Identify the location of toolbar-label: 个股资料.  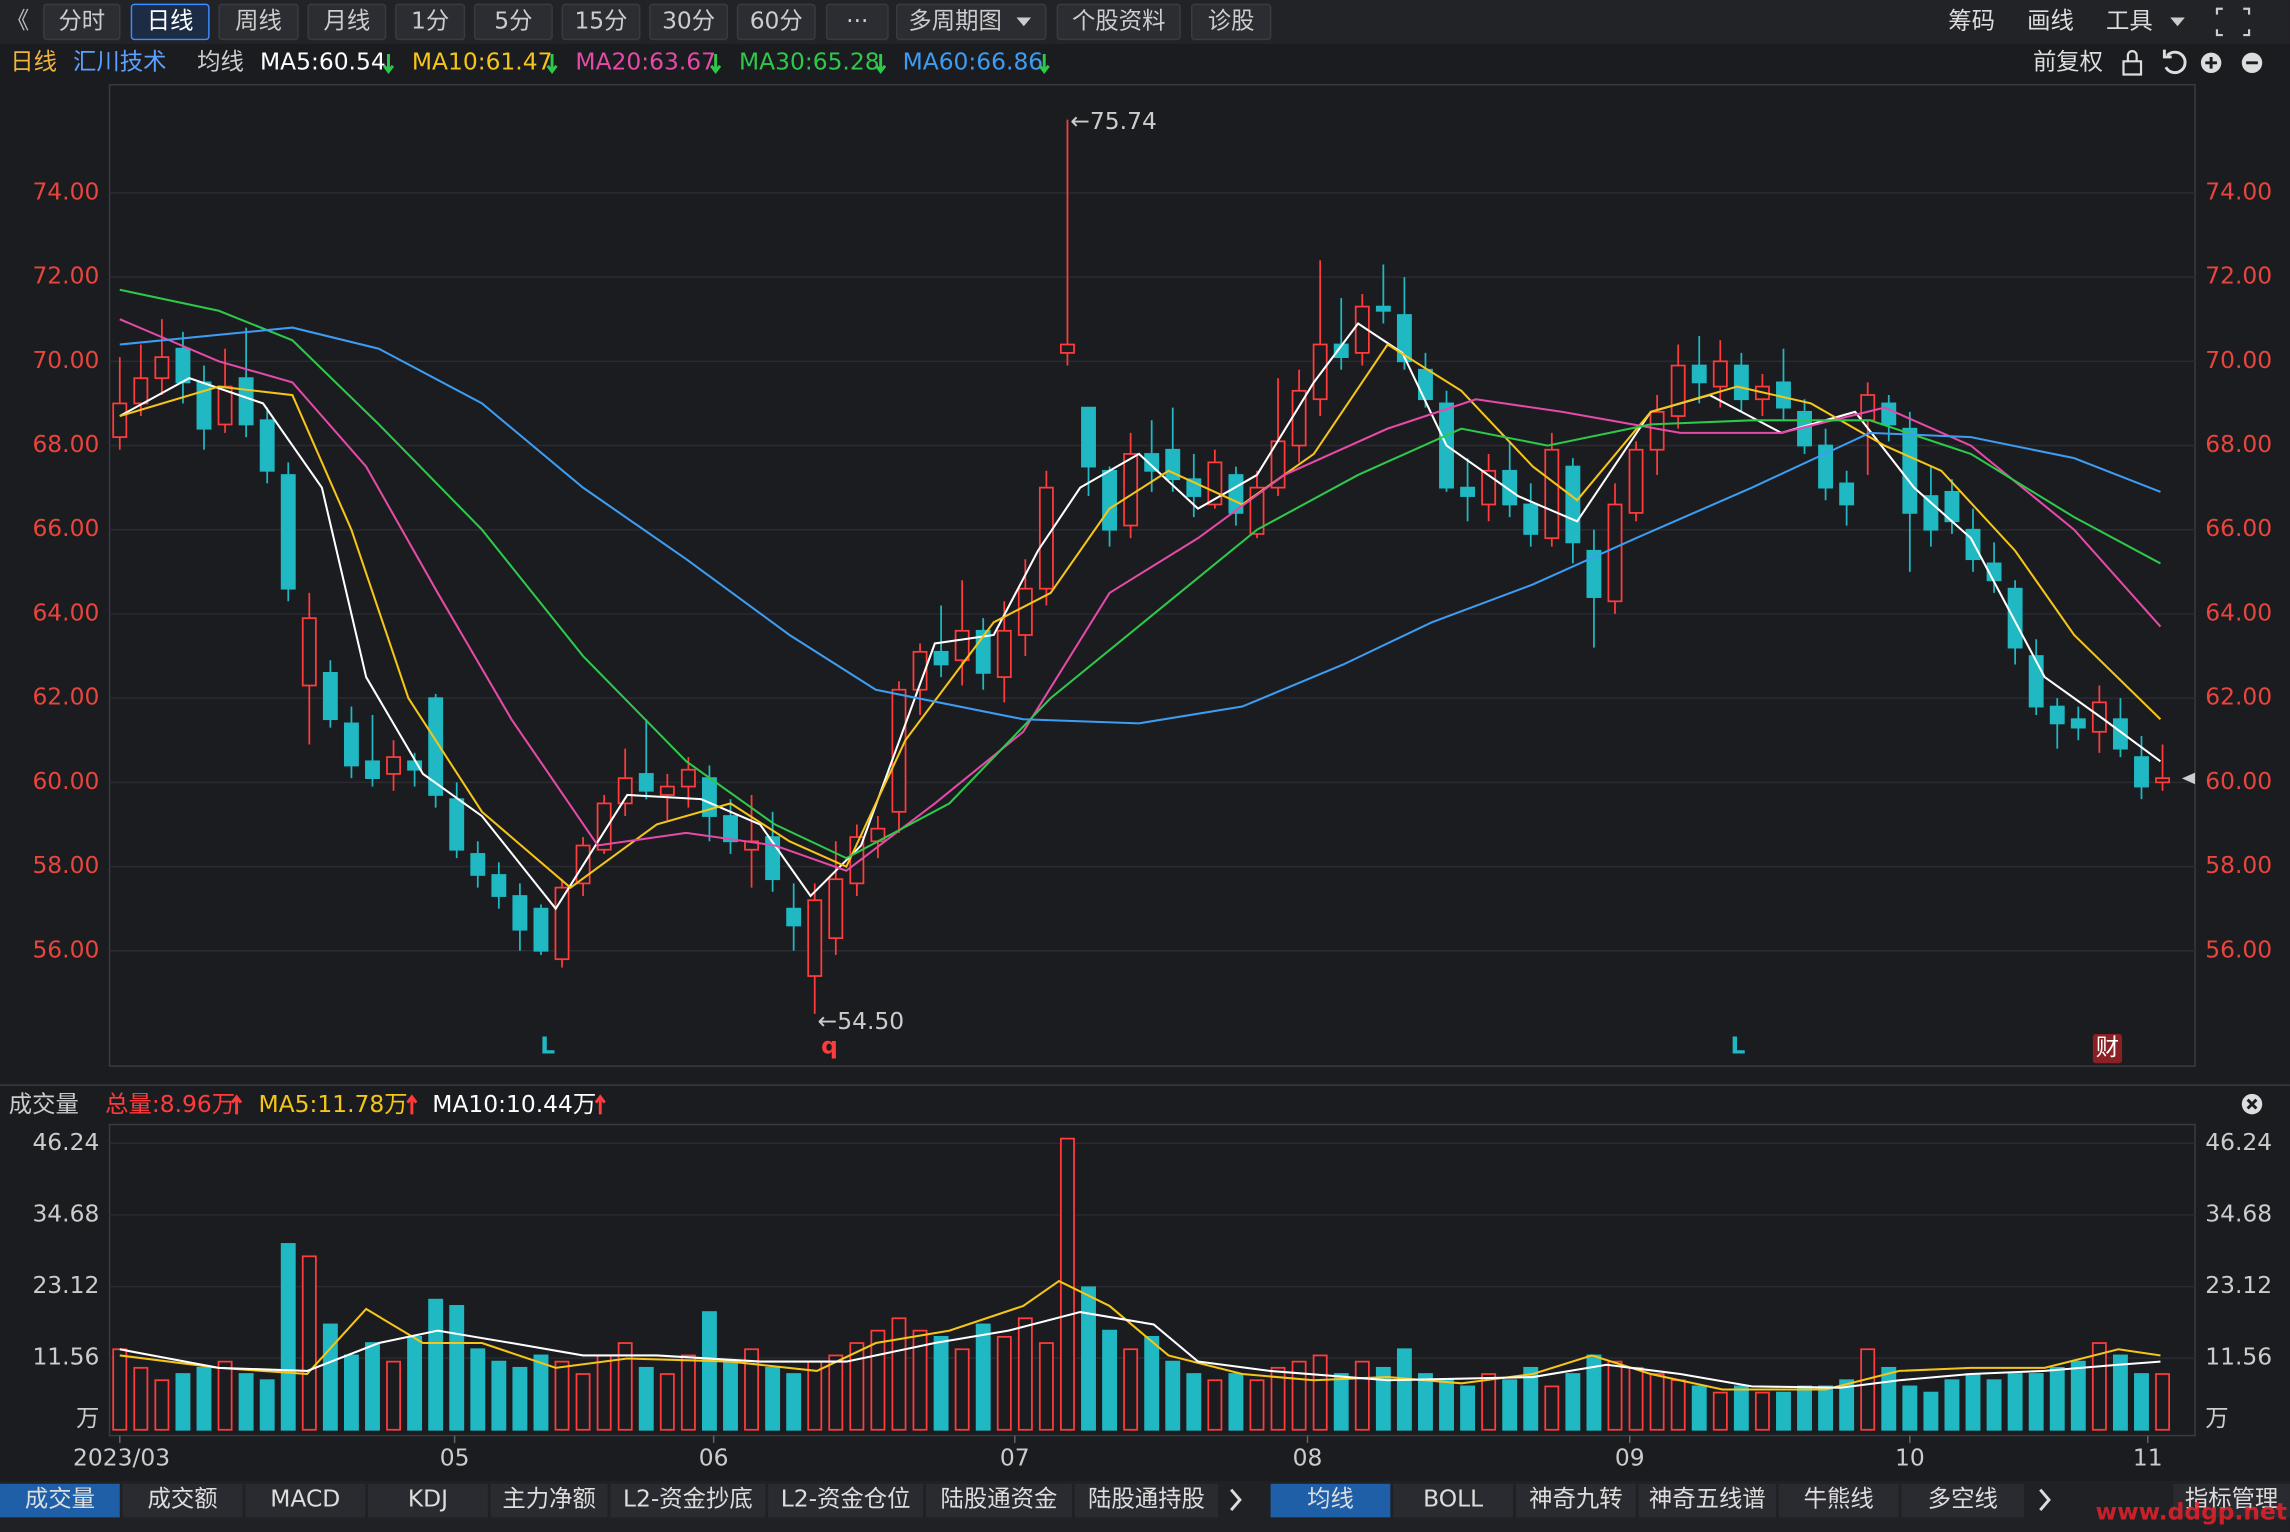
(1118, 20).